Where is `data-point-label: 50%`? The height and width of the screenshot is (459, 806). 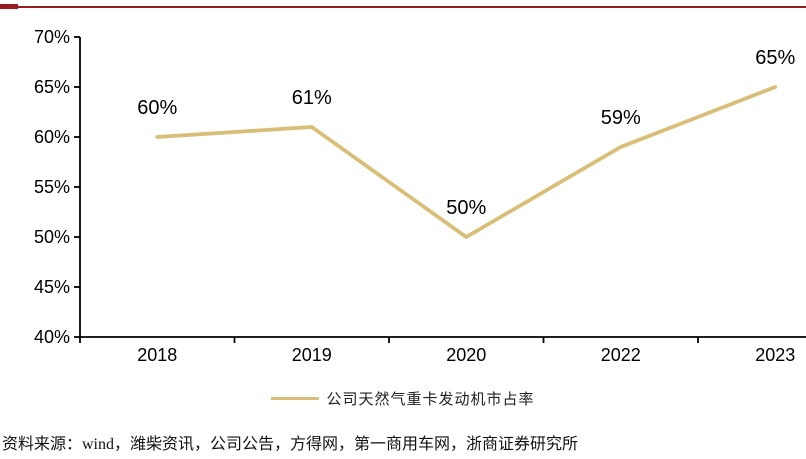 data-point-label: 50% is located at coordinates (466, 208).